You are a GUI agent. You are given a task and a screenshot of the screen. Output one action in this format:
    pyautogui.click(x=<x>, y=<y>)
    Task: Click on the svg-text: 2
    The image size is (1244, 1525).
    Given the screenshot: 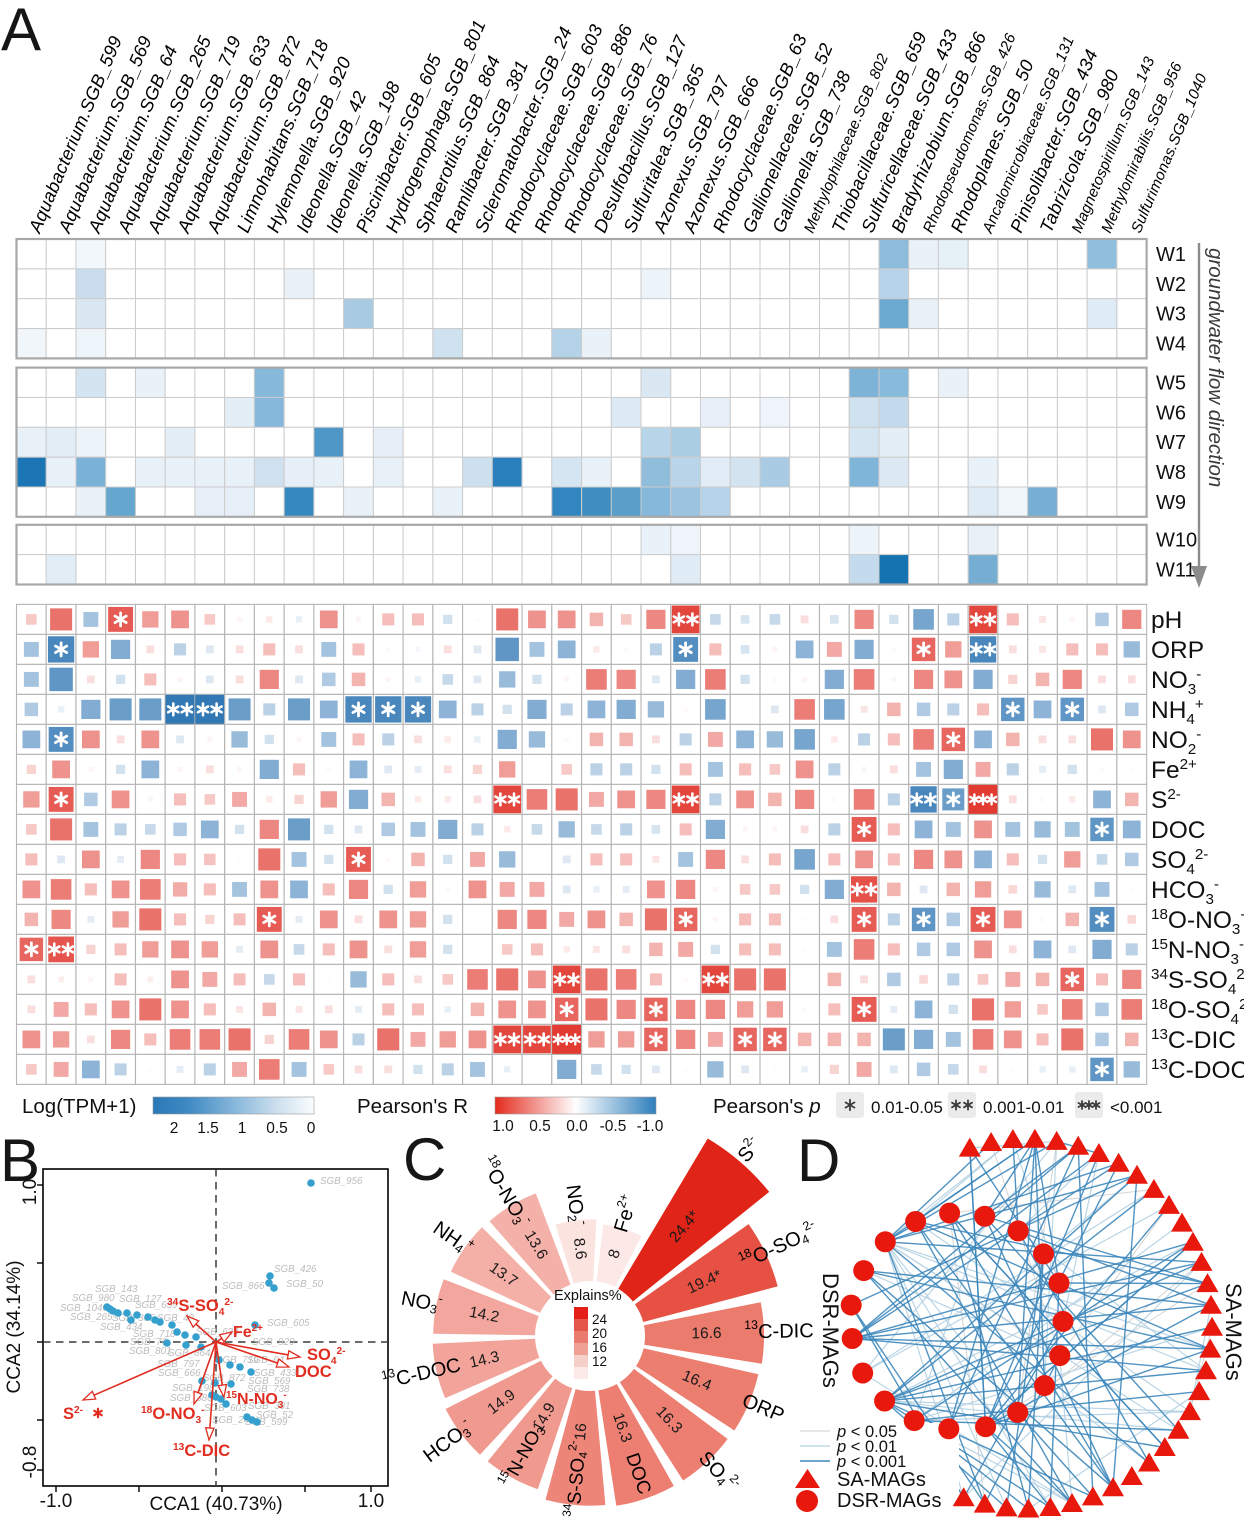 What is the action you would take?
    pyautogui.click(x=174, y=1128)
    